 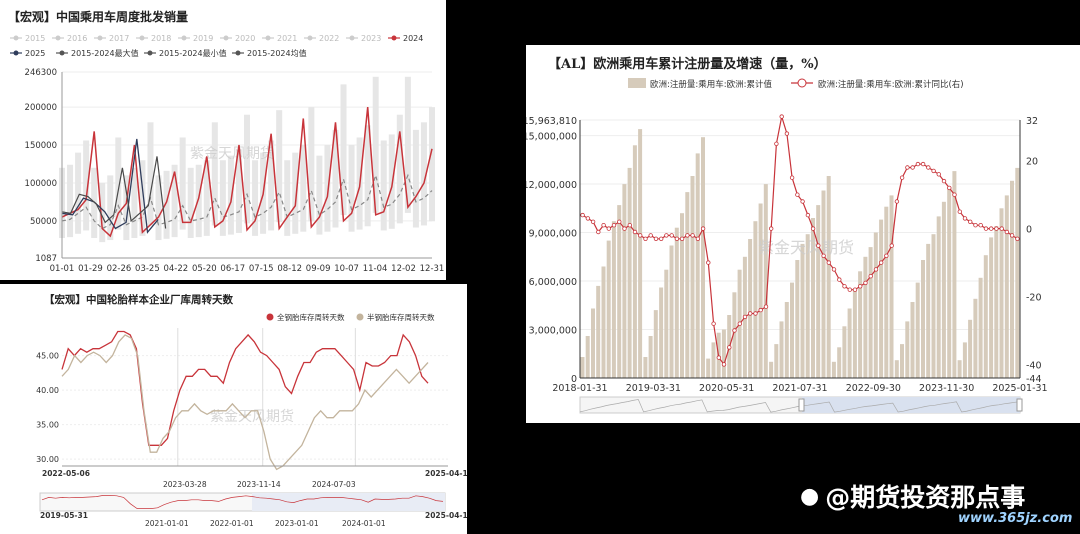 What do you see at coordinates (66, 473) in the screenshot?
I see `x-tick-label: 2022-05-06` at bounding box center [66, 473].